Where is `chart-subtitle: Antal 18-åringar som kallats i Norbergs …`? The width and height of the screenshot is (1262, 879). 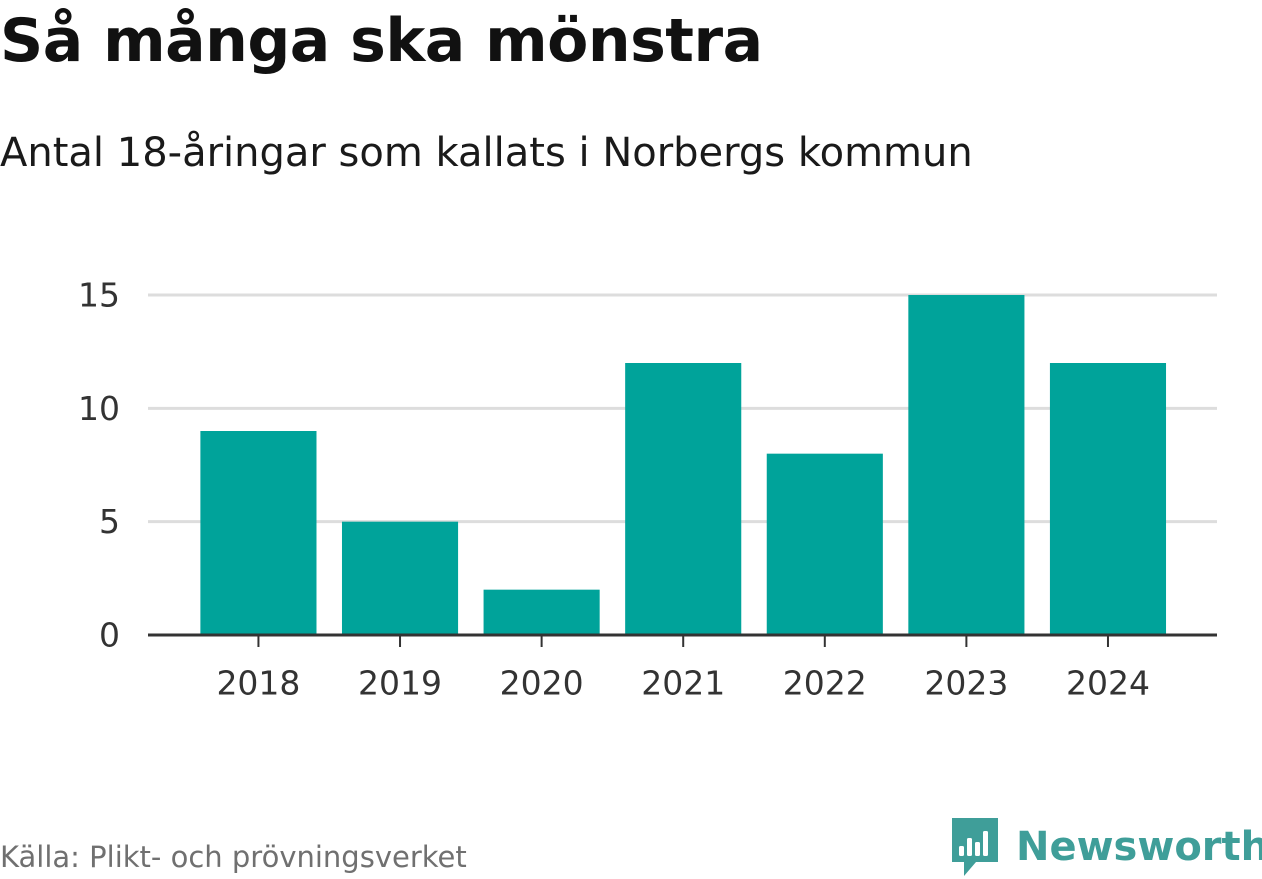
chart-subtitle: Antal 18-åringar som kallats i Norbergs … is located at coordinates (486, 153).